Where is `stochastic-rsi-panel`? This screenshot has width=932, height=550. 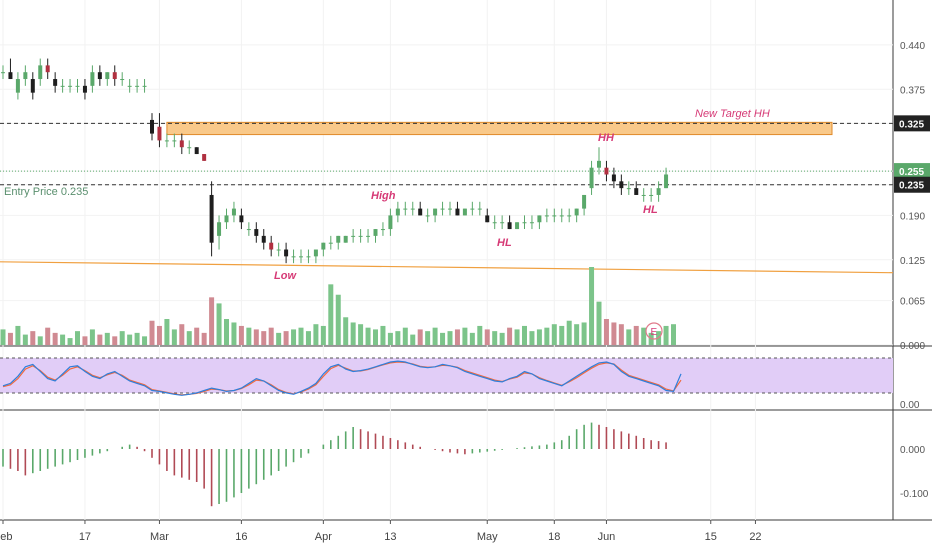 stochastic-rsi-panel is located at coordinates (446, 376).